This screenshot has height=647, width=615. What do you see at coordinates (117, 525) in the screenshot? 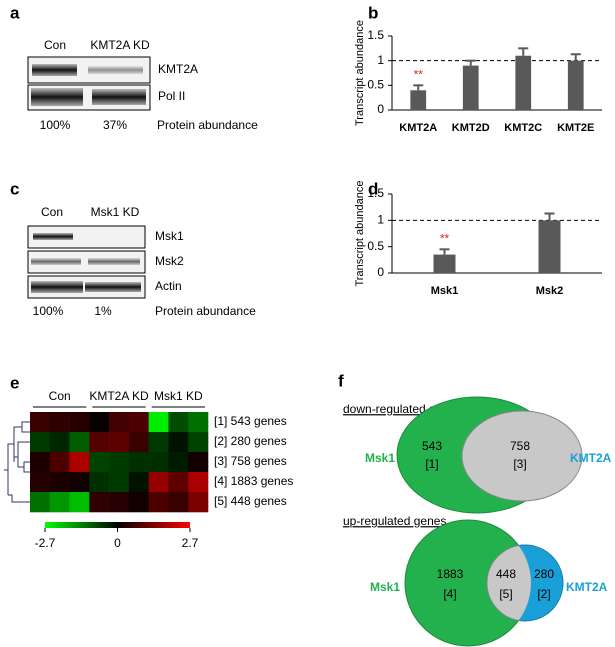
I see `colorbar` at bounding box center [117, 525].